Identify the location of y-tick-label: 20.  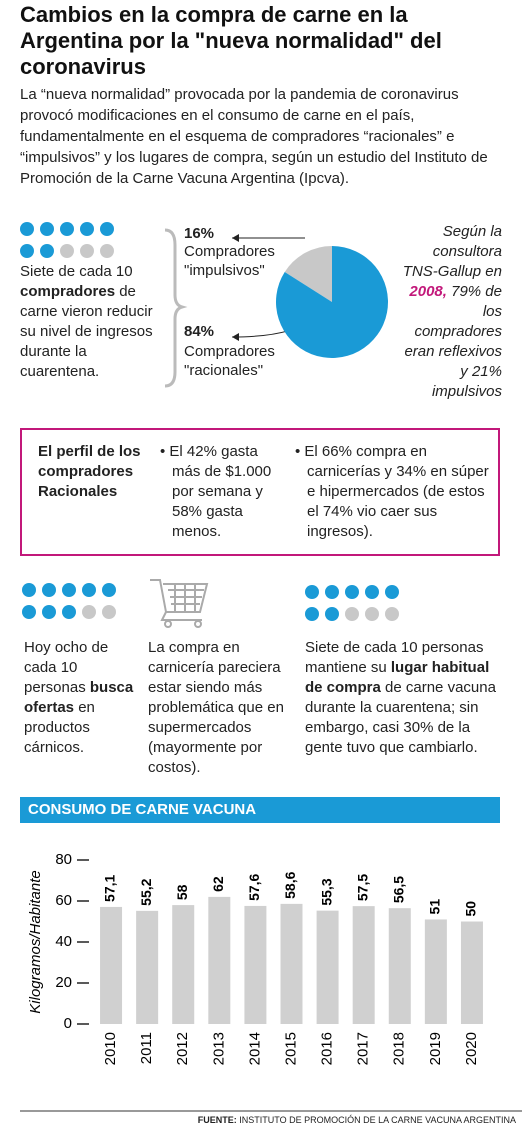
(63, 982).